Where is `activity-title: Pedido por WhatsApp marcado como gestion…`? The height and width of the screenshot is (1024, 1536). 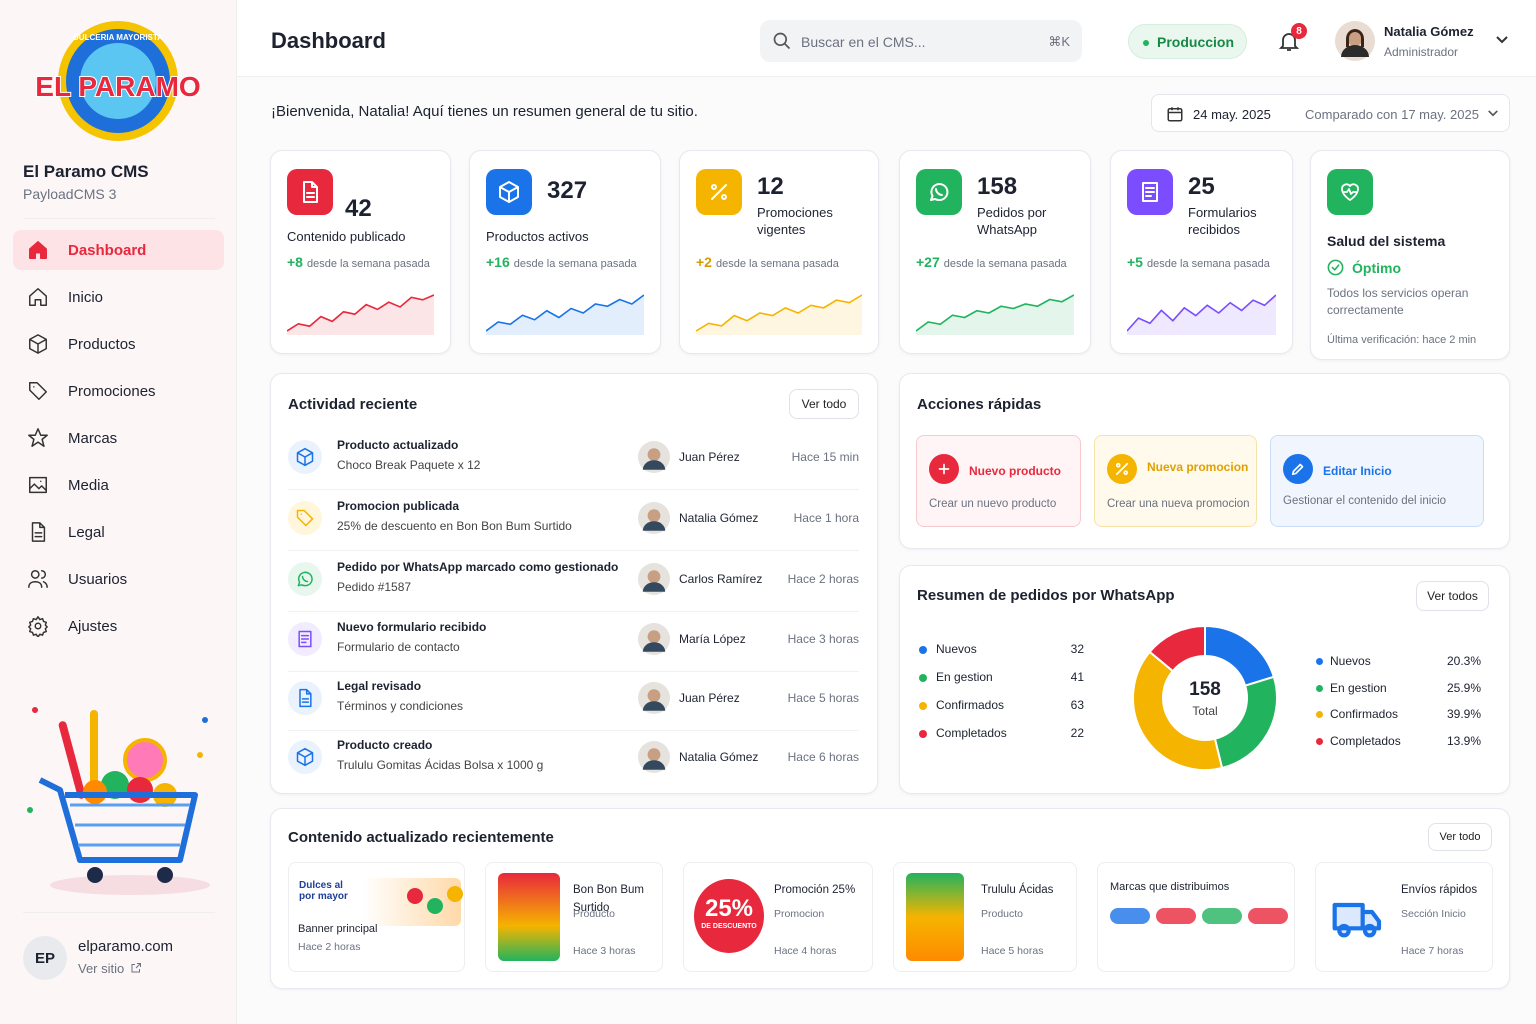
activity-title: Pedido por WhatsApp marcado como gestion… is located at coordinates (478, 567).